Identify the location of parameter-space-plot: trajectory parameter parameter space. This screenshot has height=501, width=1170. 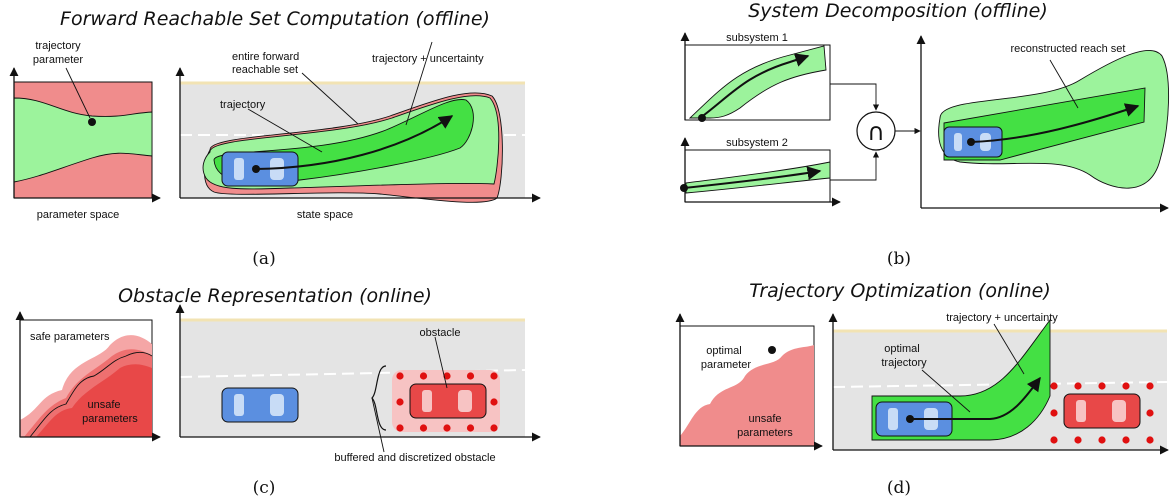
(85, 130).